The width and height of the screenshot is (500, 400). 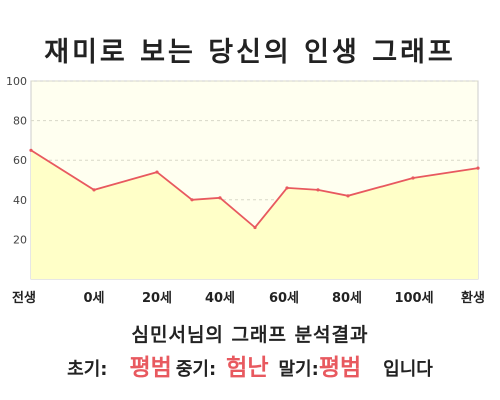 I want to click on x-tick-label: 40세, so click(x=220, y=298).